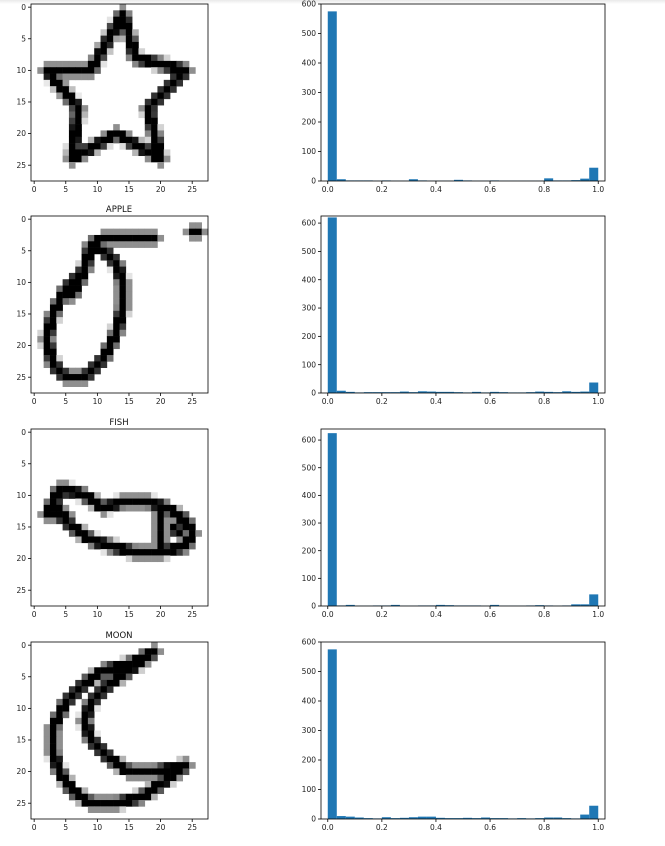  I want to click on y-tick-label: 600, so click(309, 642).